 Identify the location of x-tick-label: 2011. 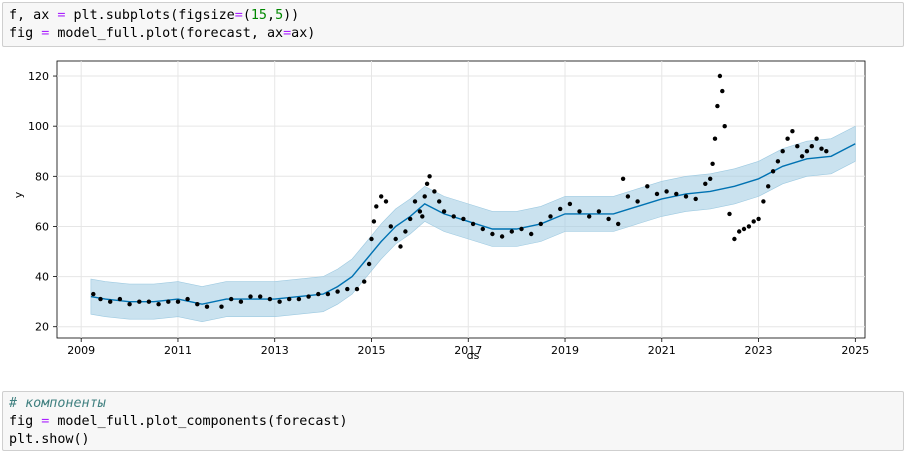
(178, 350).